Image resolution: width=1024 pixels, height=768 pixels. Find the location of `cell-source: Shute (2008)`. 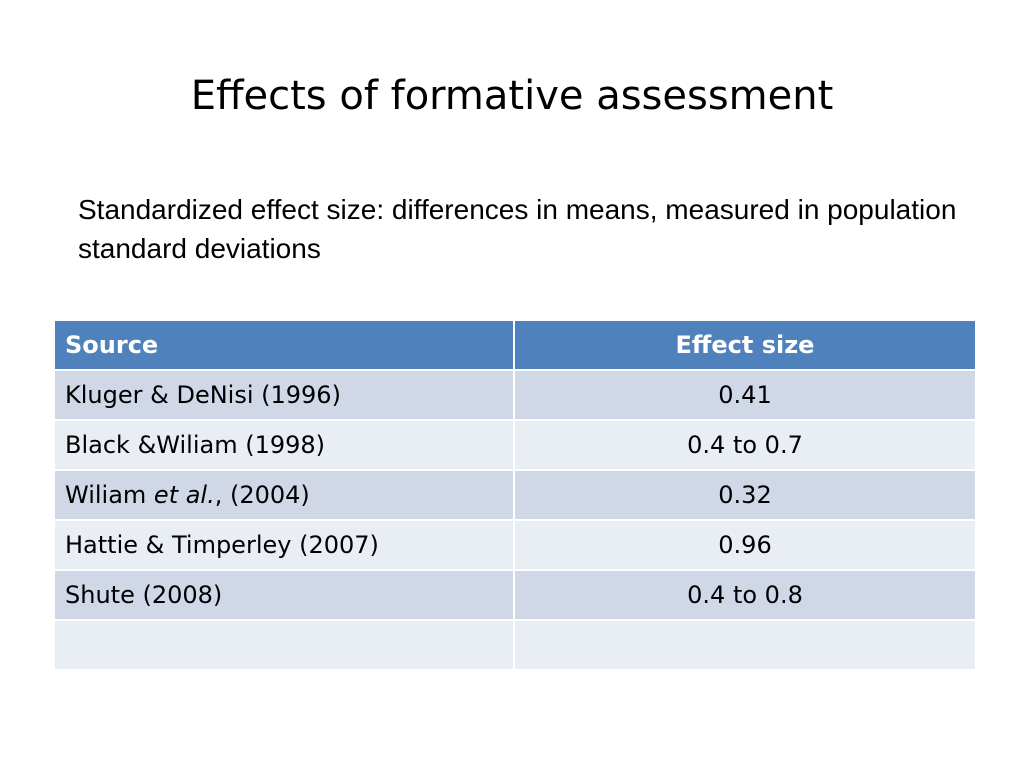

cell-source: Shute (2008) is located at coordinates (284, 595).